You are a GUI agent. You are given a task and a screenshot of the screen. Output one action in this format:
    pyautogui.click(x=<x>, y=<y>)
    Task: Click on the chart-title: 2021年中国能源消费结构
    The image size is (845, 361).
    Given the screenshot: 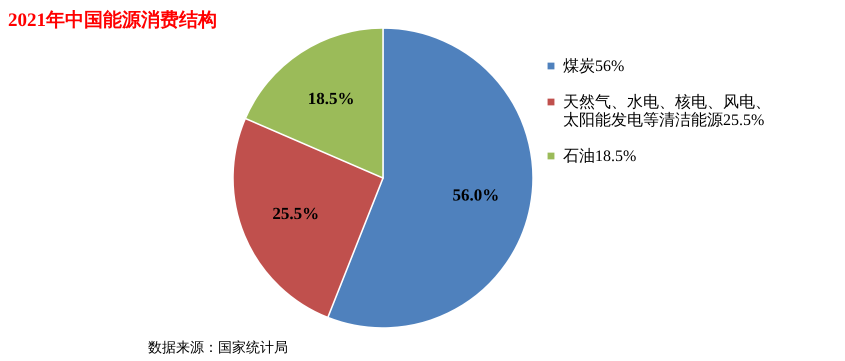 What is the action you would take?
    pyautogui.click(x=112, y=20)
    